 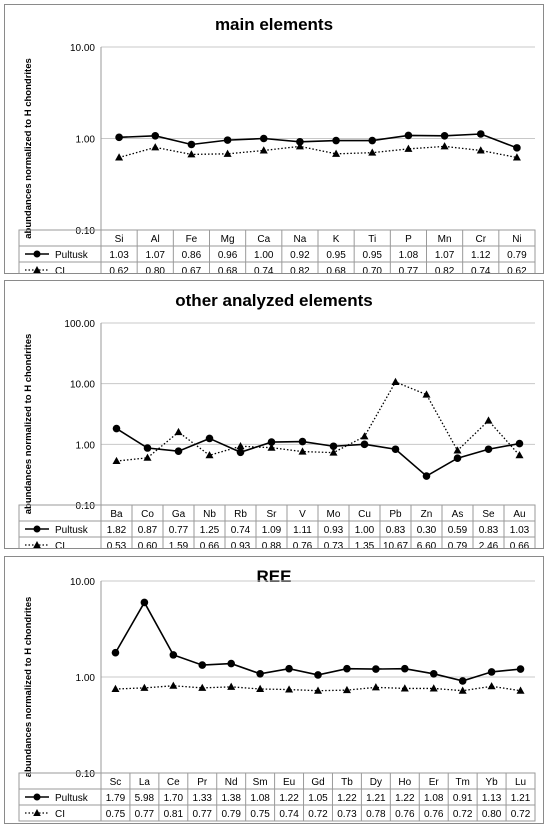 I want to click on data-label-ci: 0.66, so click(x=210, y=544).